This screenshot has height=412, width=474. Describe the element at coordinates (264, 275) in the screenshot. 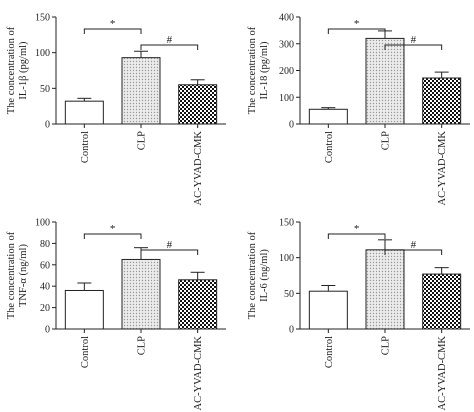

I see `y-axis-label: IL-6 (ng/ml)` at that location.